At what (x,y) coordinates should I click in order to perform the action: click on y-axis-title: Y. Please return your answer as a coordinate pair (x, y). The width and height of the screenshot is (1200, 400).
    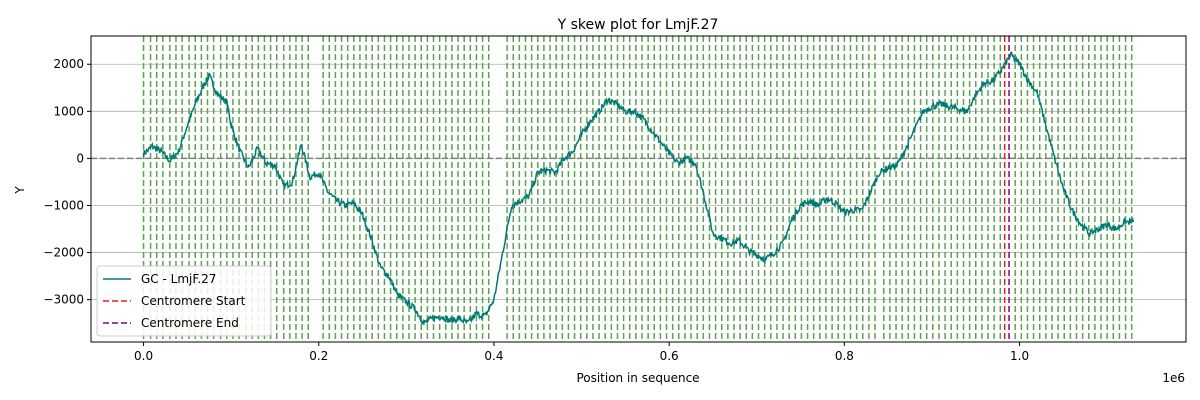
    Looking at the image, I should click on (20, 190).